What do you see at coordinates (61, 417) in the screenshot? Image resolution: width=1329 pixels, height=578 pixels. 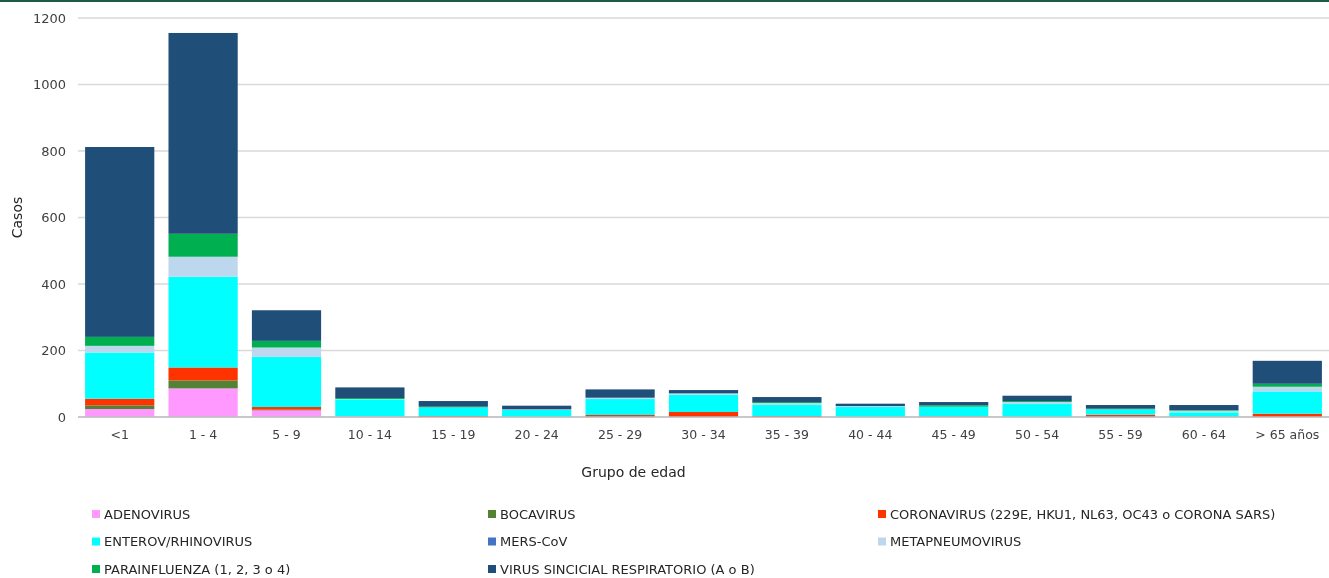 I see `y-tick-label: 0` at bounding box center [61, 417].